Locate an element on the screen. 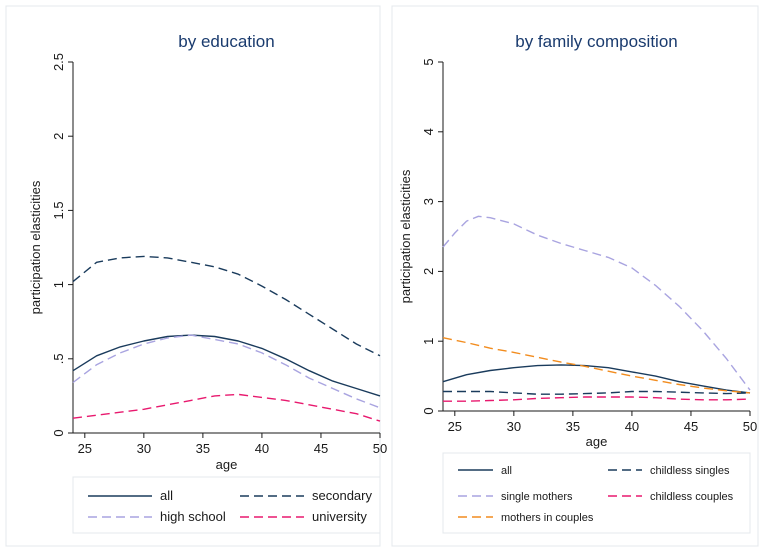  series-line-single-mothers is located at coordinates (596, 303).